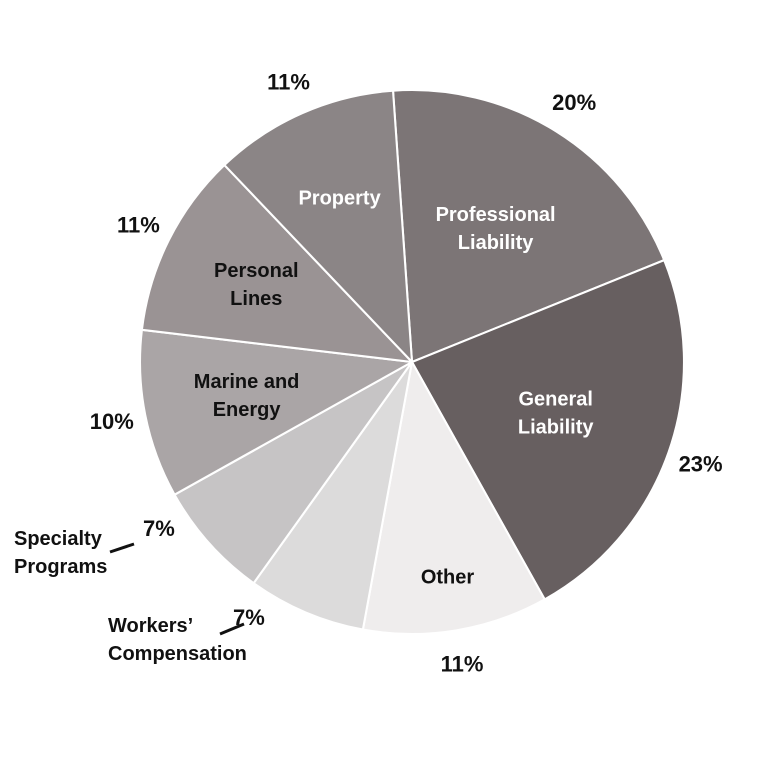 This screenshot has height=760, width=784. What do you see at coordinates (574, 102) in the screenshot?
I see `percent-label: 20%` at bounding box center [574, 102].